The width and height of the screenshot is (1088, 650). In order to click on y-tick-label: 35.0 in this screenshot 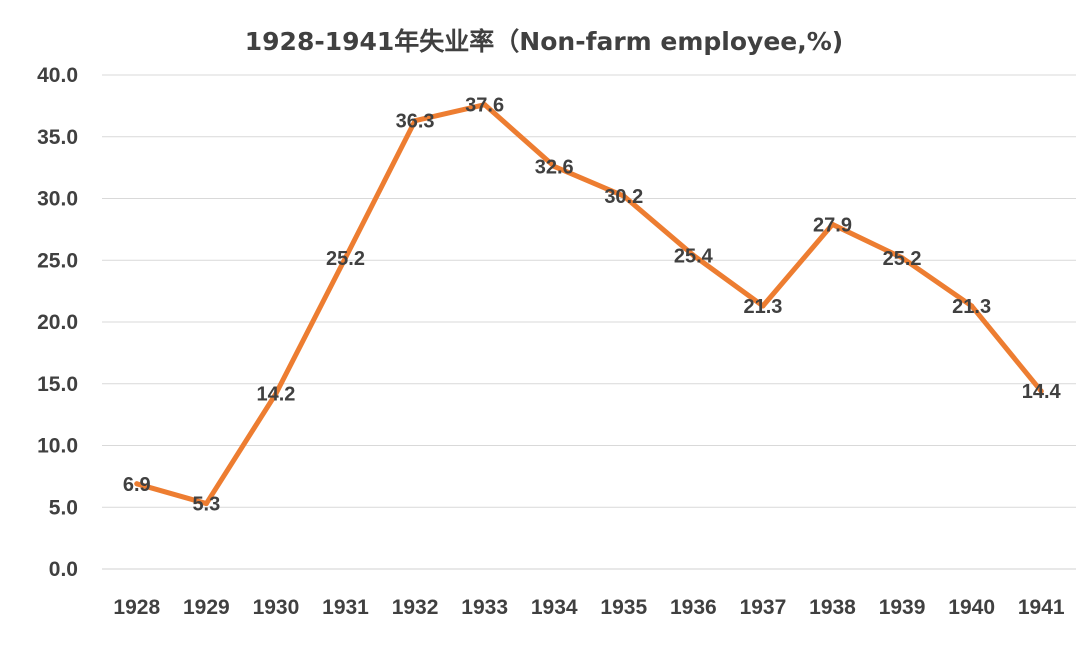, I will do `click(57, 137)`.